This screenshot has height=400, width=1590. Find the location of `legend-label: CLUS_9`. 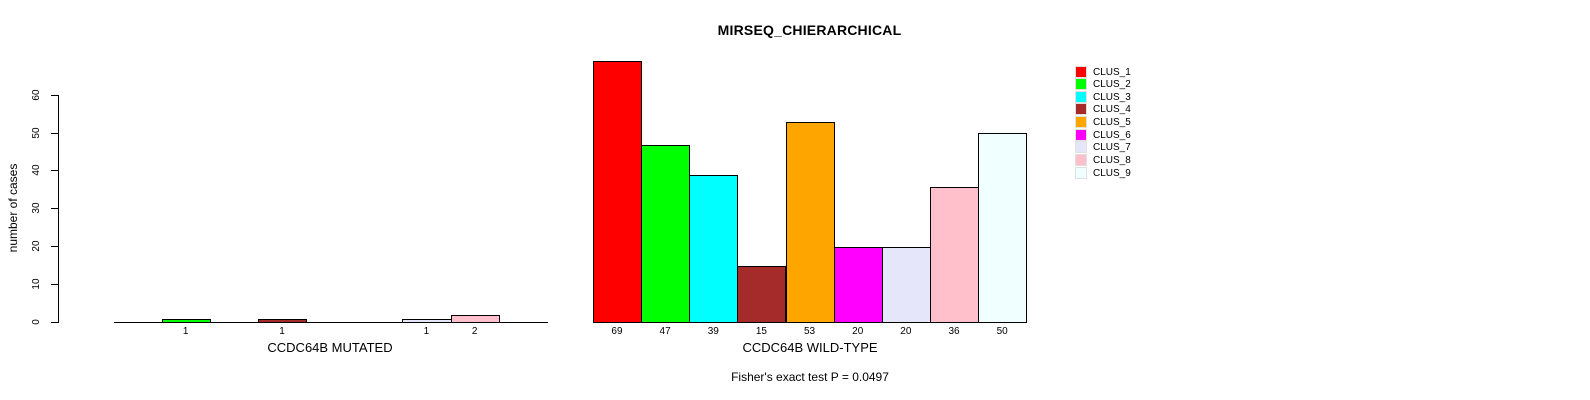

legend-label: CLUS_9 is located at coordinates (1112, 173).